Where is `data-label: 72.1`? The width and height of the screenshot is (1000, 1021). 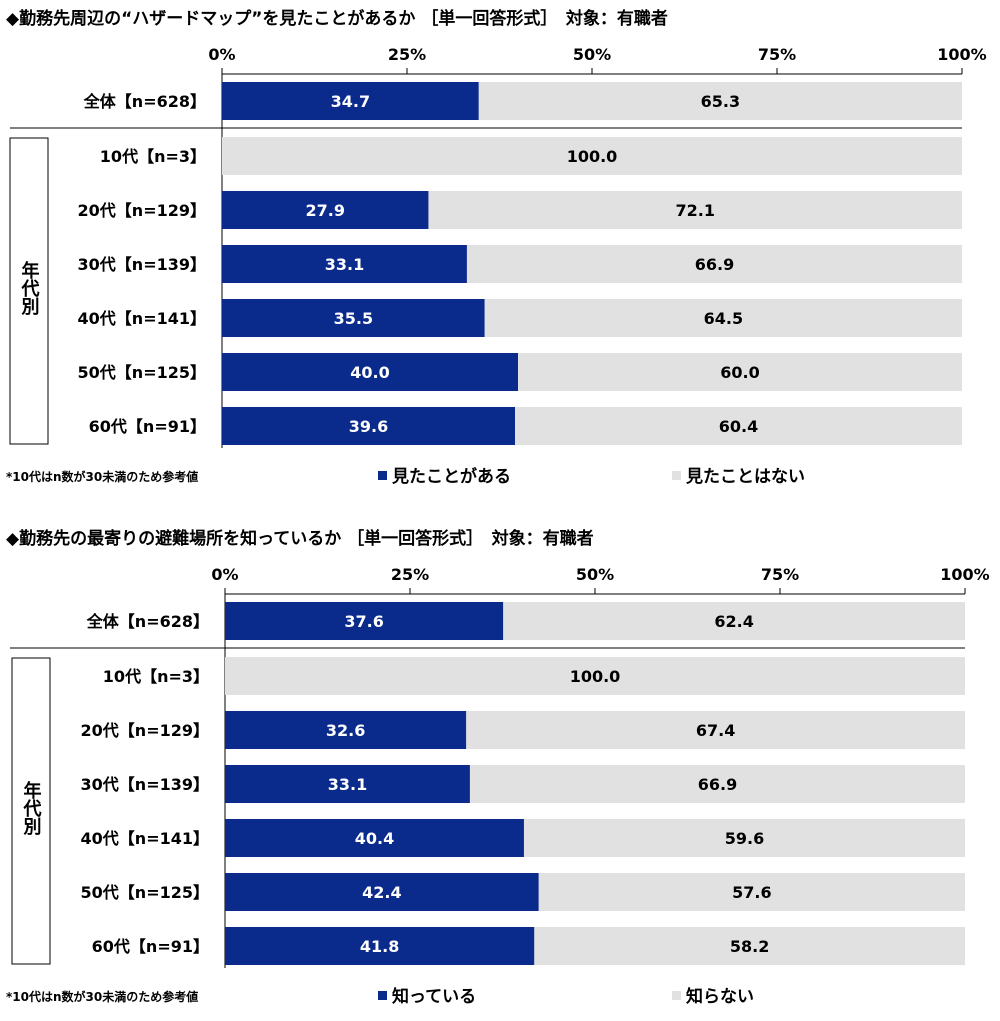 data-label: 72.1 is located at coordinates (694, 210).